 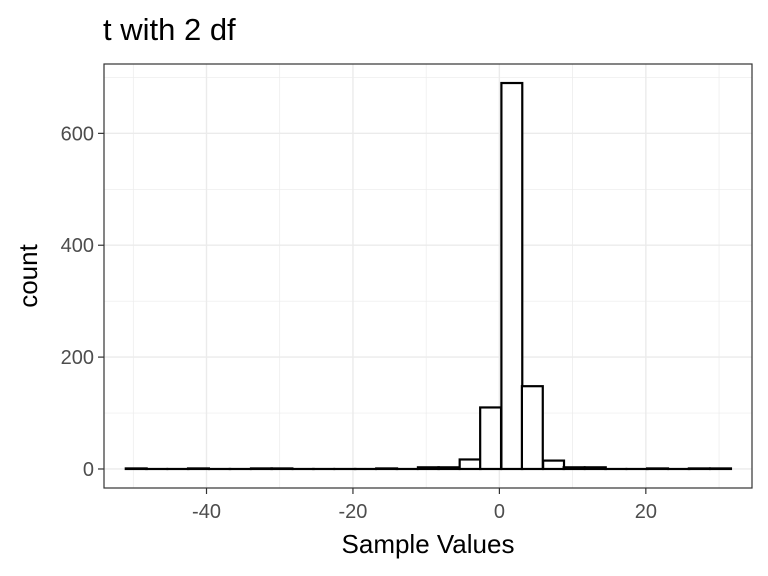 What do you see at coordinates (428, 544) in the screenshot?
I see `x-axis-title: Sample Values` at bounding box center [428, 544].